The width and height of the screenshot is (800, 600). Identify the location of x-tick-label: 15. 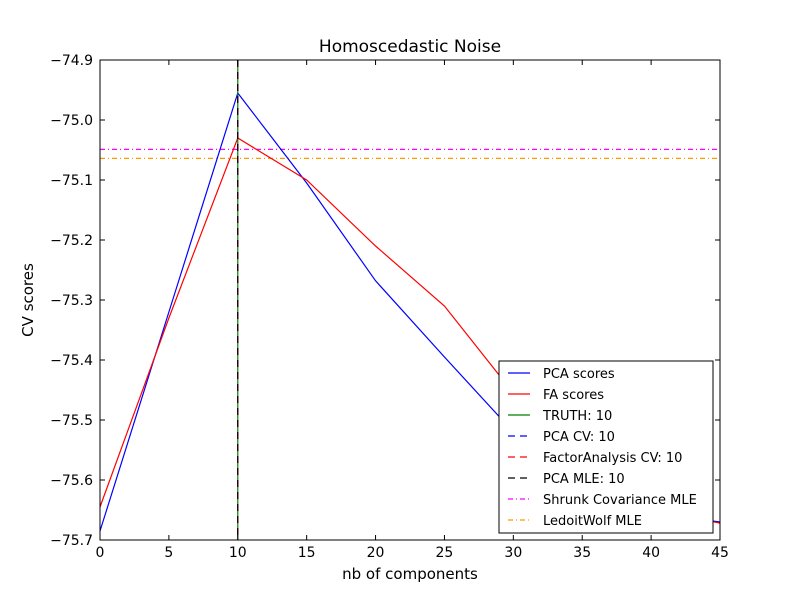
(307, 553).